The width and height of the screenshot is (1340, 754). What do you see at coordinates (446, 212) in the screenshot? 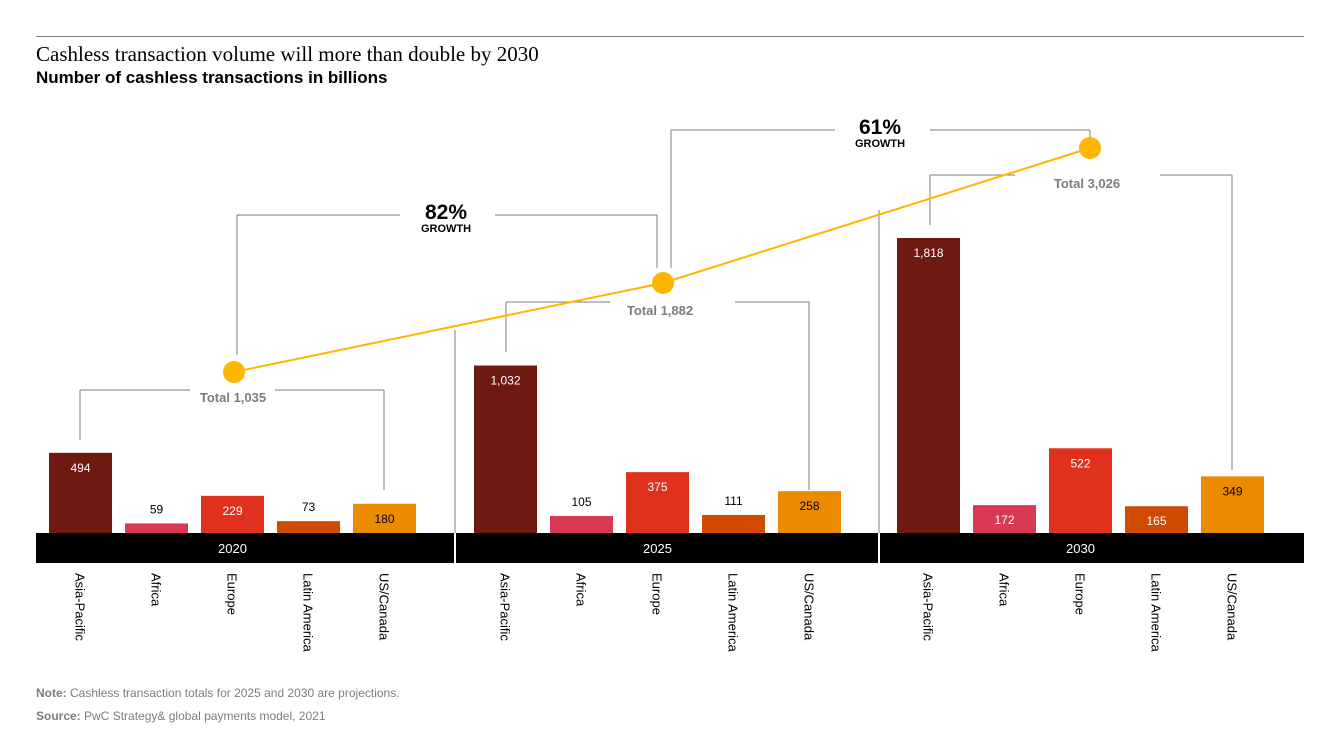
I see `growth-percent: 82%` at bounding box center [446, 212].